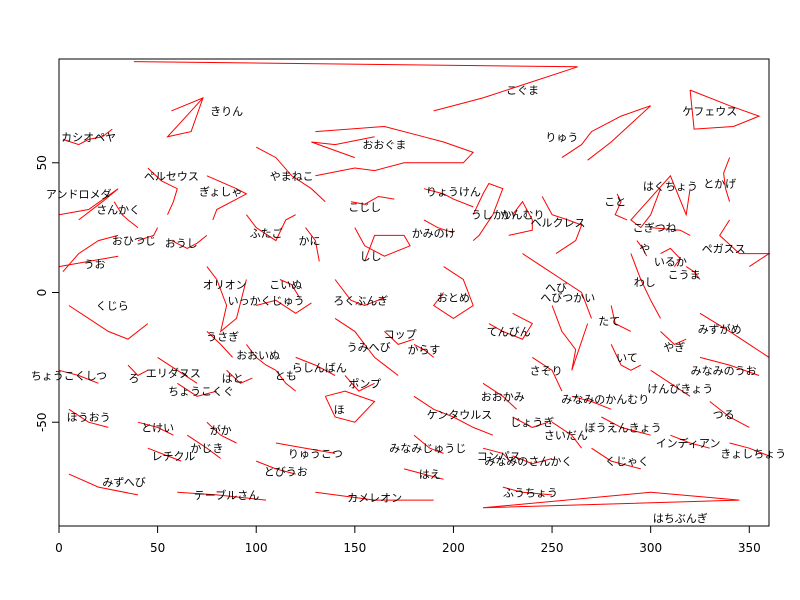  What do you see at coordinates (286, 472) in the screenshot?
I see `constellation-label: とびうお` at bounding box center [286, 472].